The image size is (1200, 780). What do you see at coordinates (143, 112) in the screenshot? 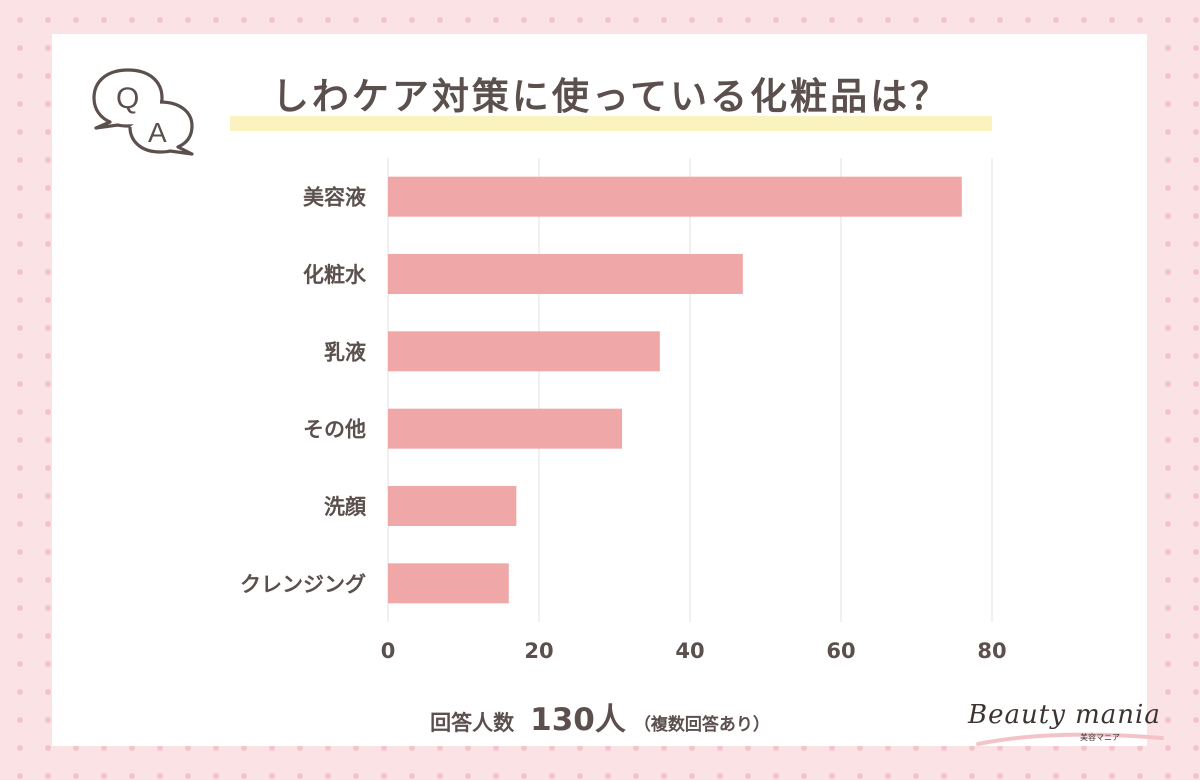
I see `qa-bubble-icon: Q A` at bounding box center [143, 112].